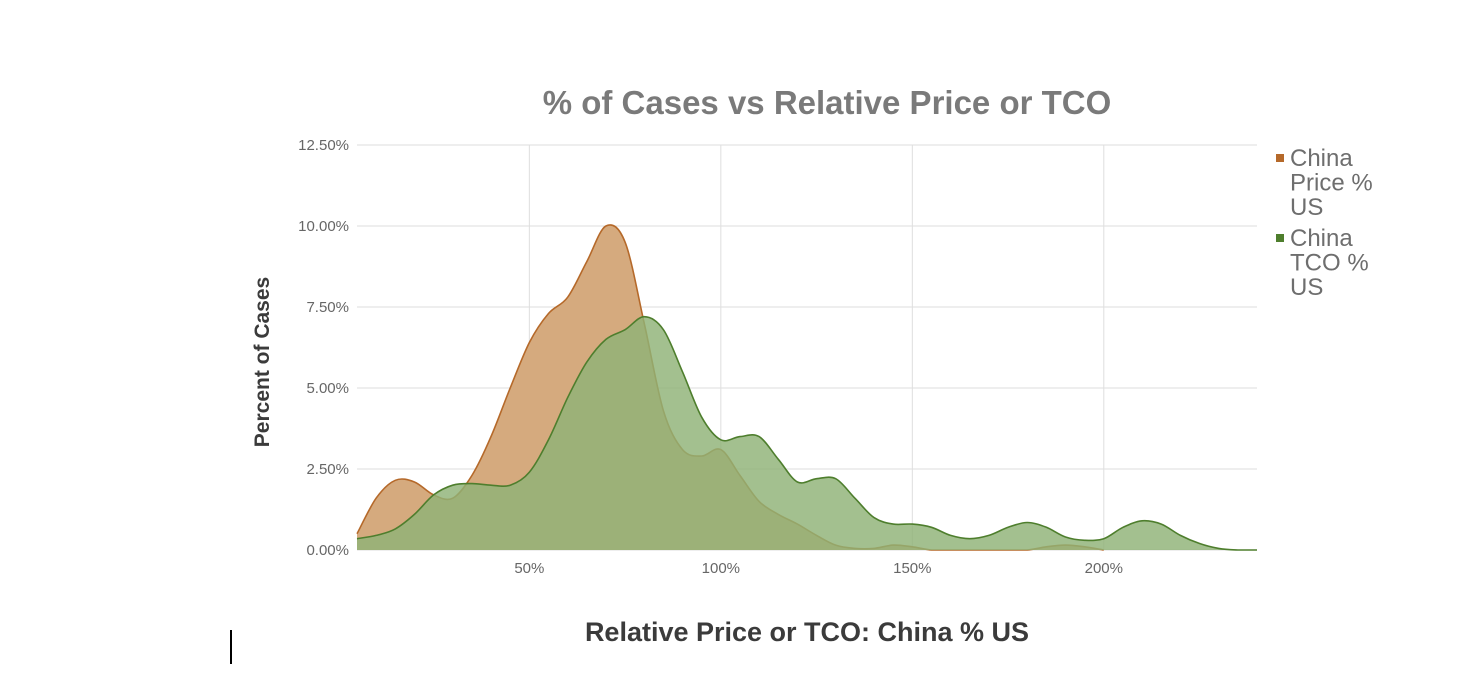 This screenshot has width=1480, height=674. Describe the element at coordinates (323, 226) in the screenshot. I see `y-tick-label: 10.00%` at that location.